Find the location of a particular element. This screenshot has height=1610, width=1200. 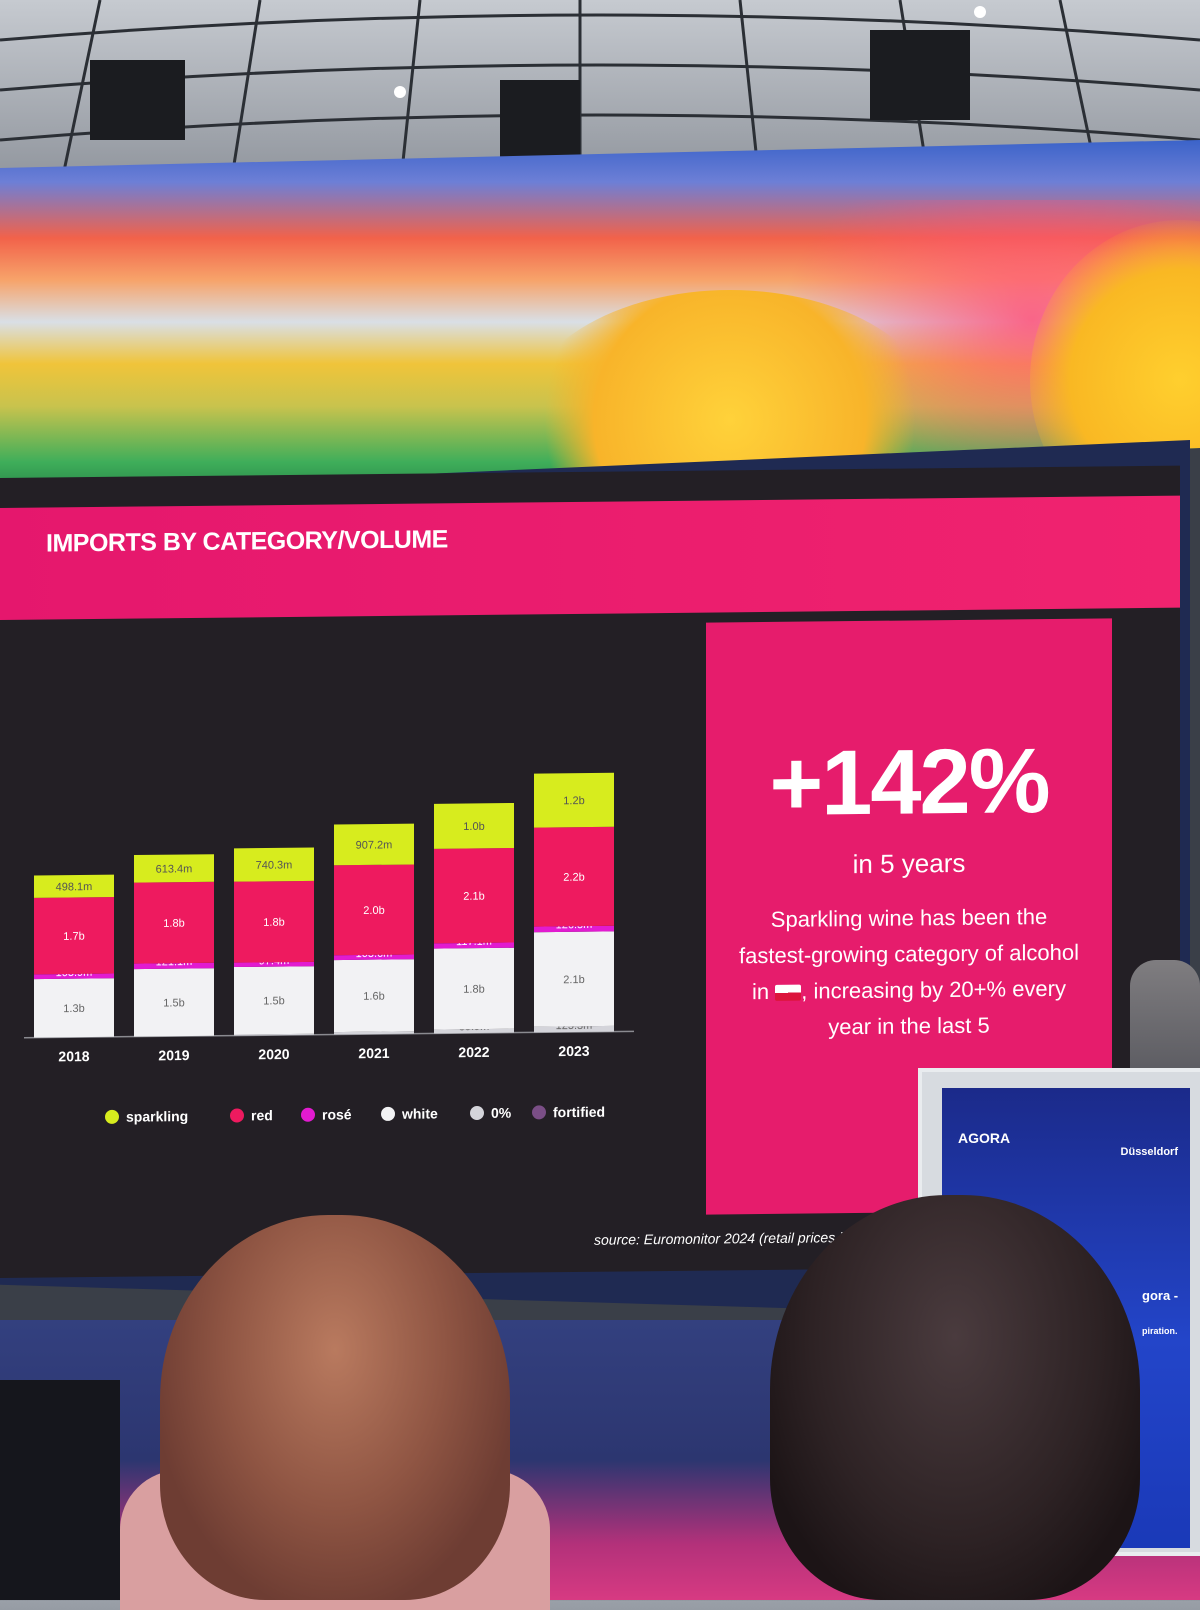

x-tick-label: 2022 is located at coordinates (473, 1052).